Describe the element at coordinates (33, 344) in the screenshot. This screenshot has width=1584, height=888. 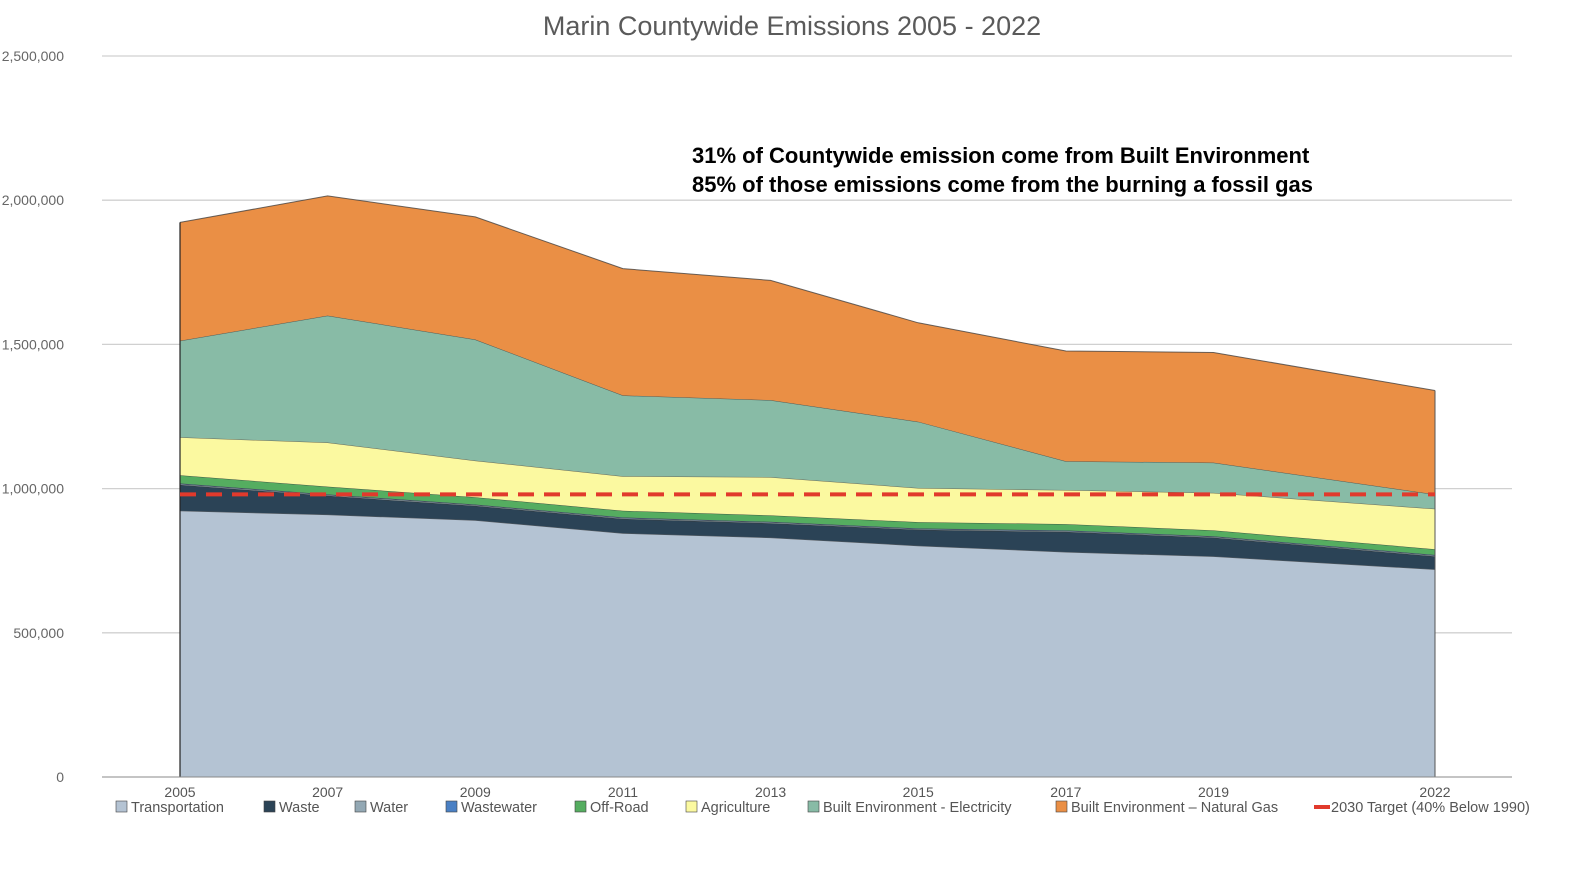
I see `y-tick-label: 1,500,000` at that location.